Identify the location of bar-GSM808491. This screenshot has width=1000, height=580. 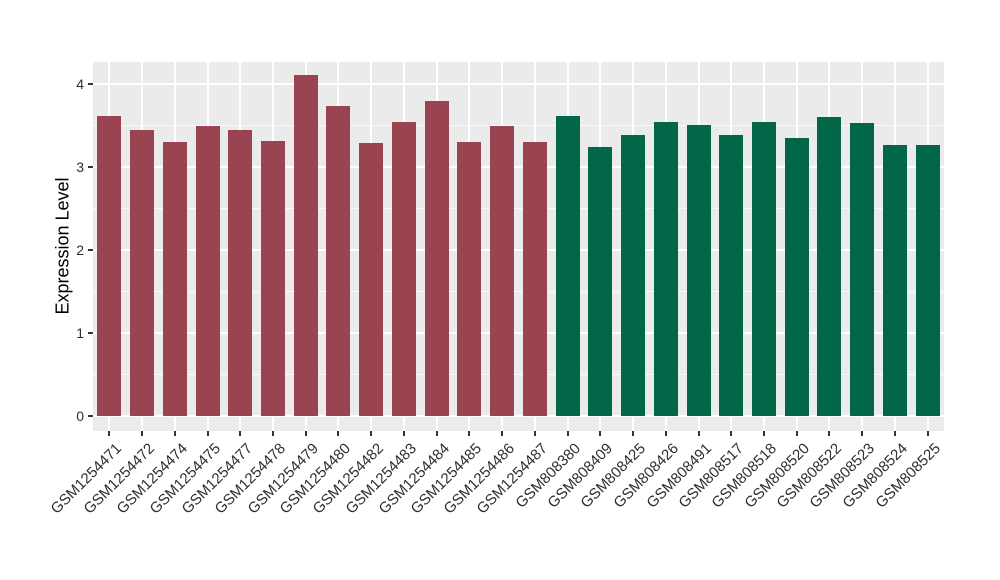
(698, 270).